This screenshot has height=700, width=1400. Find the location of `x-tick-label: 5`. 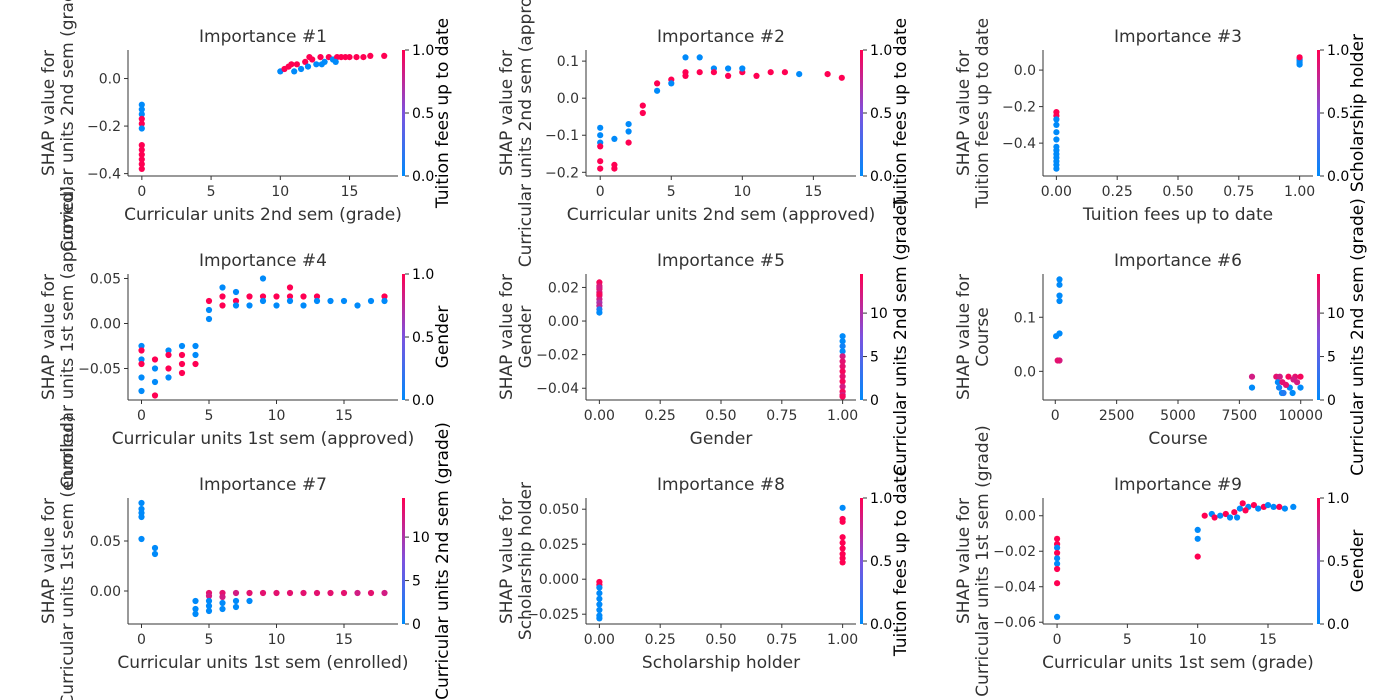

x-tick-label: 5 is located at coordinates (671, 192).